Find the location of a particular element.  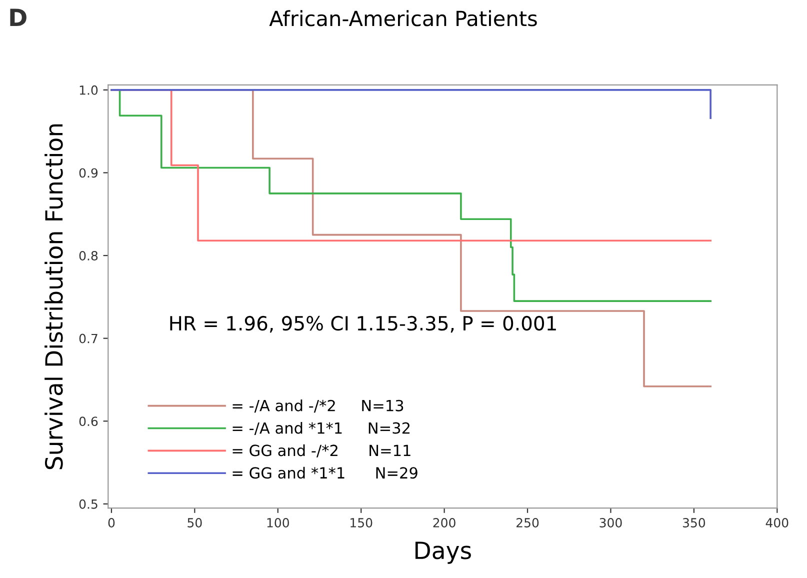

legend-label: = GG and *1*1 N=29 is located at coordinates (325, 472).